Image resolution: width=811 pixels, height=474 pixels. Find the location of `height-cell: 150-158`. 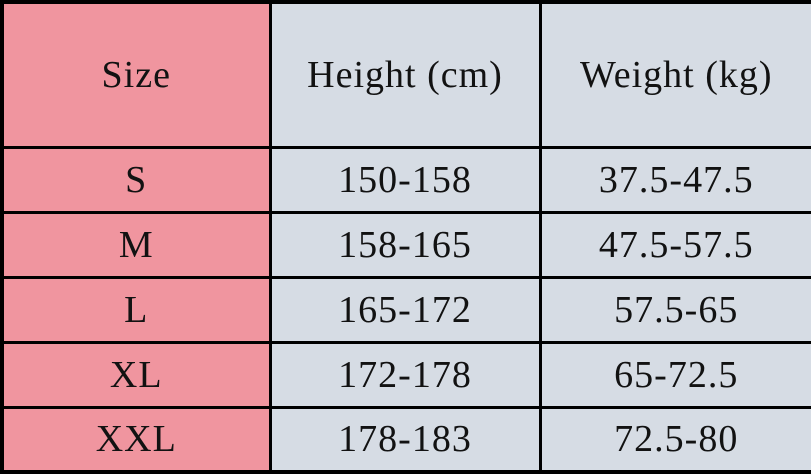

height-cell: 150-158 is located at coordinates (405, 179).